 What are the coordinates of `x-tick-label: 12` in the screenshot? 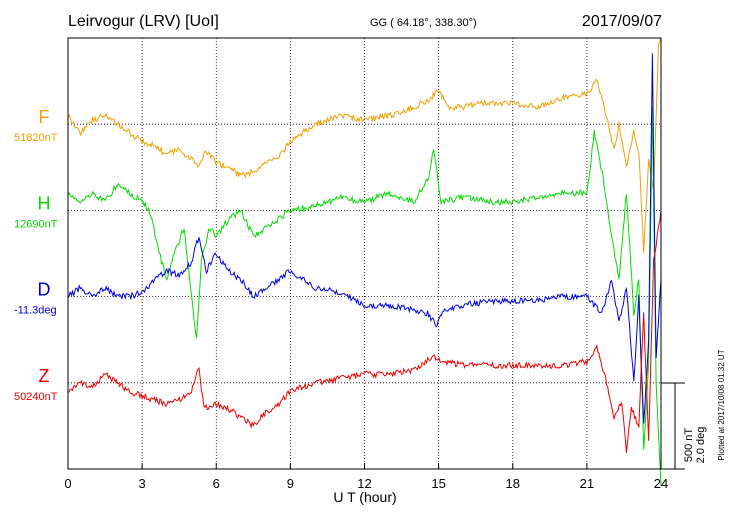 It's located at (364, 483).